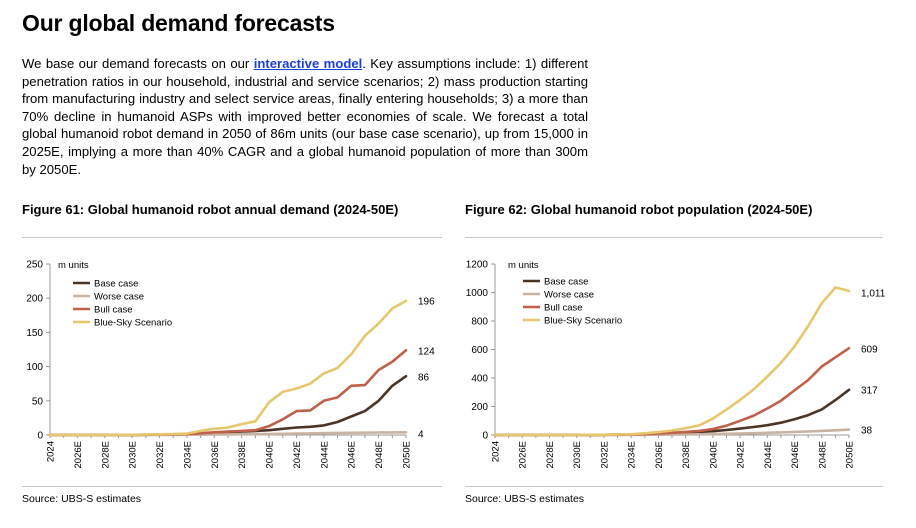  Describe the element at coordinates (34, 265) in the screenshot. I see `y-tick-label: 250` at that location.